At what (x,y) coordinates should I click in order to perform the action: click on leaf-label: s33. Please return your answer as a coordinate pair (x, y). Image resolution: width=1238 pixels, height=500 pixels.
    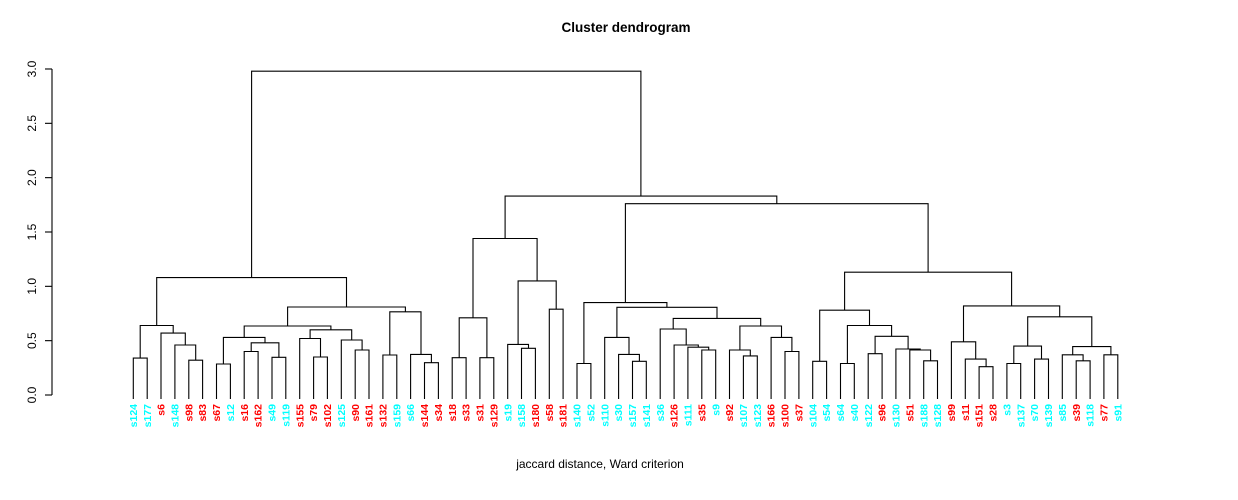
    Looking at the image, I should click on (467, 413).